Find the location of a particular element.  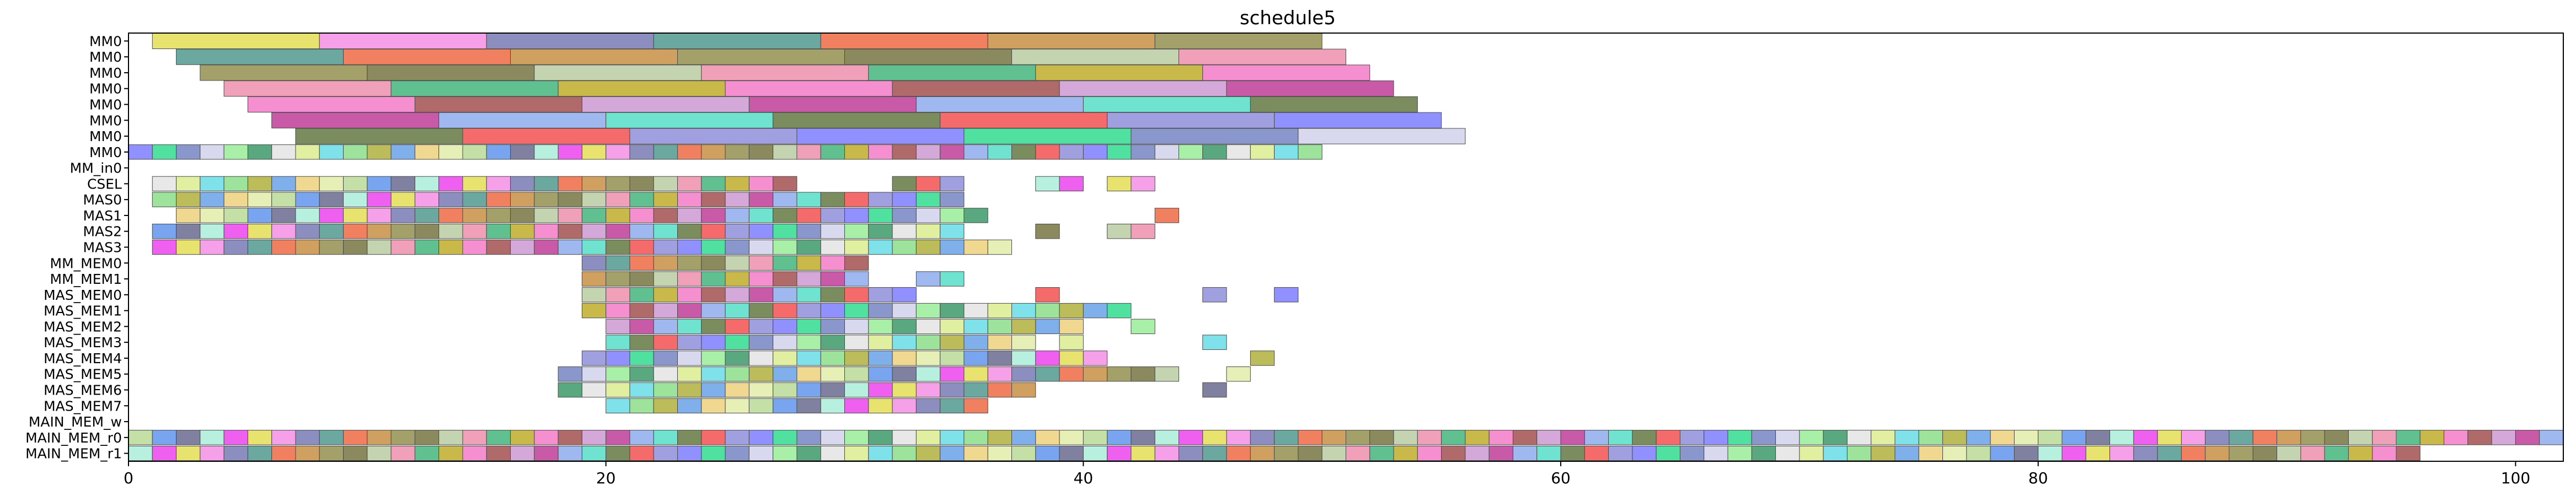

x-tick-label: 0 is located at coordinates (128, 478).